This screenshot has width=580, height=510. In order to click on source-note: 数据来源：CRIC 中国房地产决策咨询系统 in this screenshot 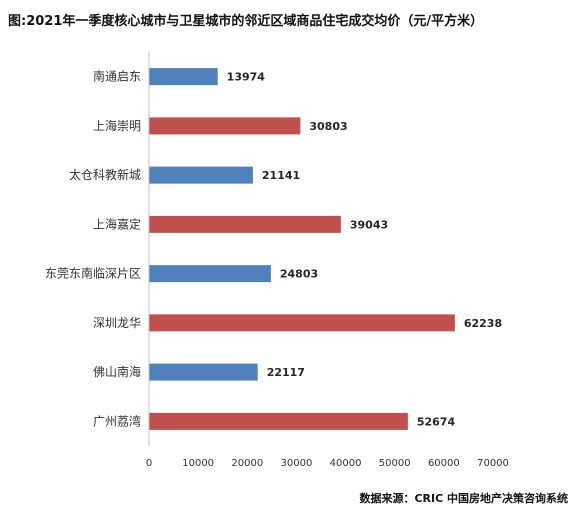, I will do `click(463, 498)`.